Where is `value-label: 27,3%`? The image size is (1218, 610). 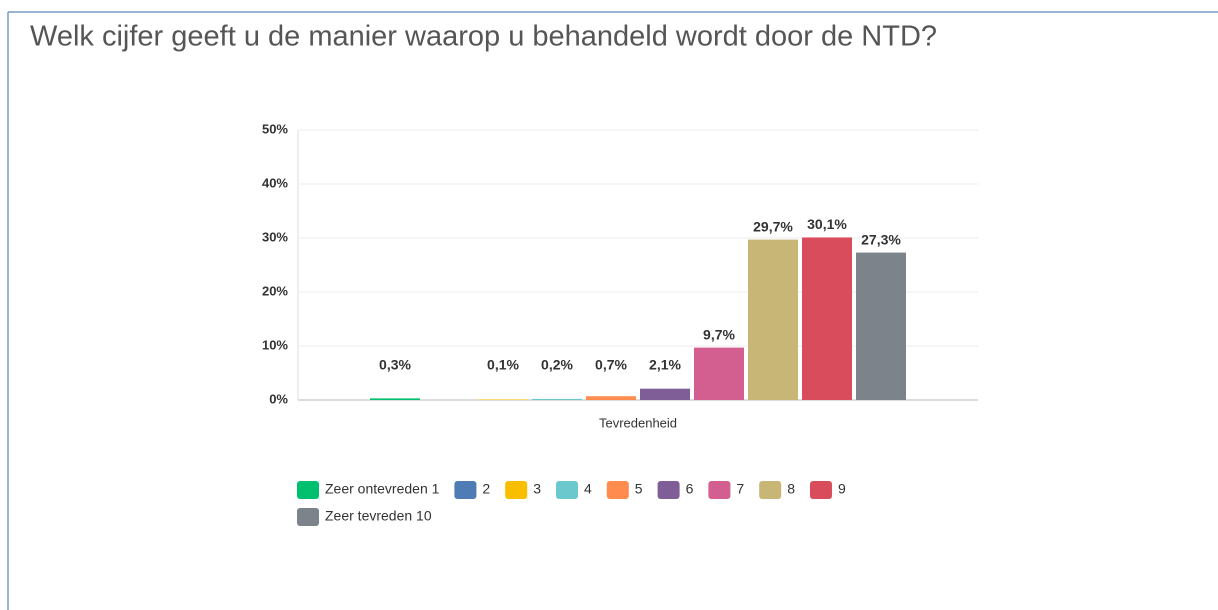
value-label: 27,3% is located at coordinates (881, 239).